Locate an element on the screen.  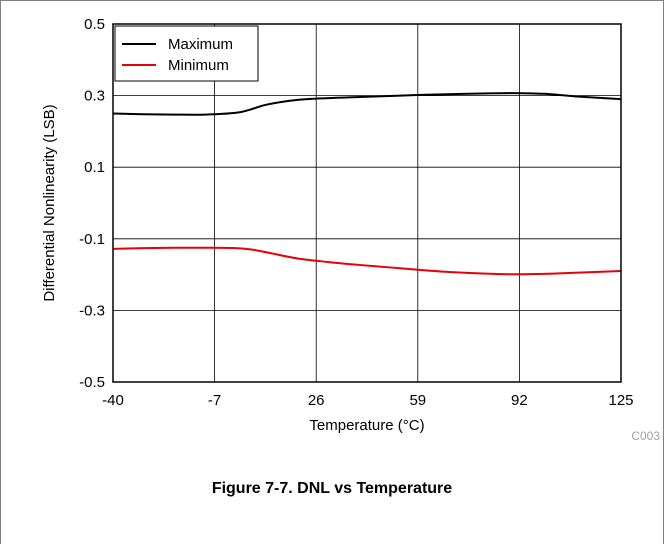
y-axis-title: Differential Nonlinearity (LSB) is located at coordinates (49, 202).